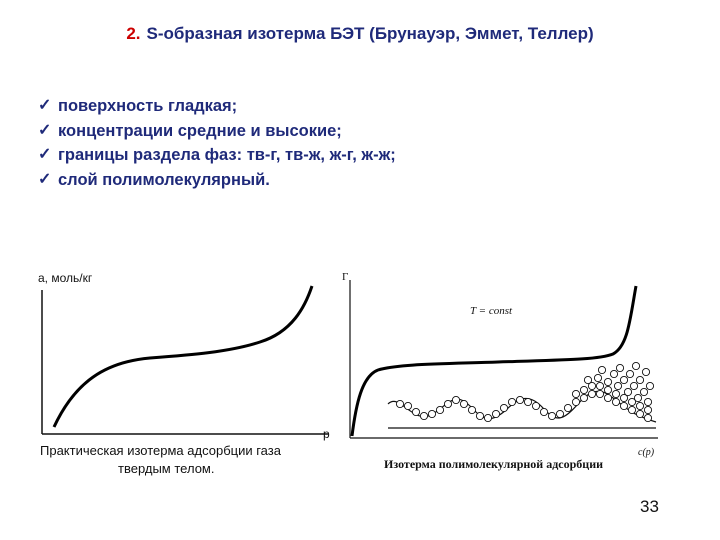 This screenshot has width=720, height=540. What do you see at coordinates (200, 130) in the screenshot?
I see `bullet-text: концентрации средние и высокие;` at bounding box center [200, 130].